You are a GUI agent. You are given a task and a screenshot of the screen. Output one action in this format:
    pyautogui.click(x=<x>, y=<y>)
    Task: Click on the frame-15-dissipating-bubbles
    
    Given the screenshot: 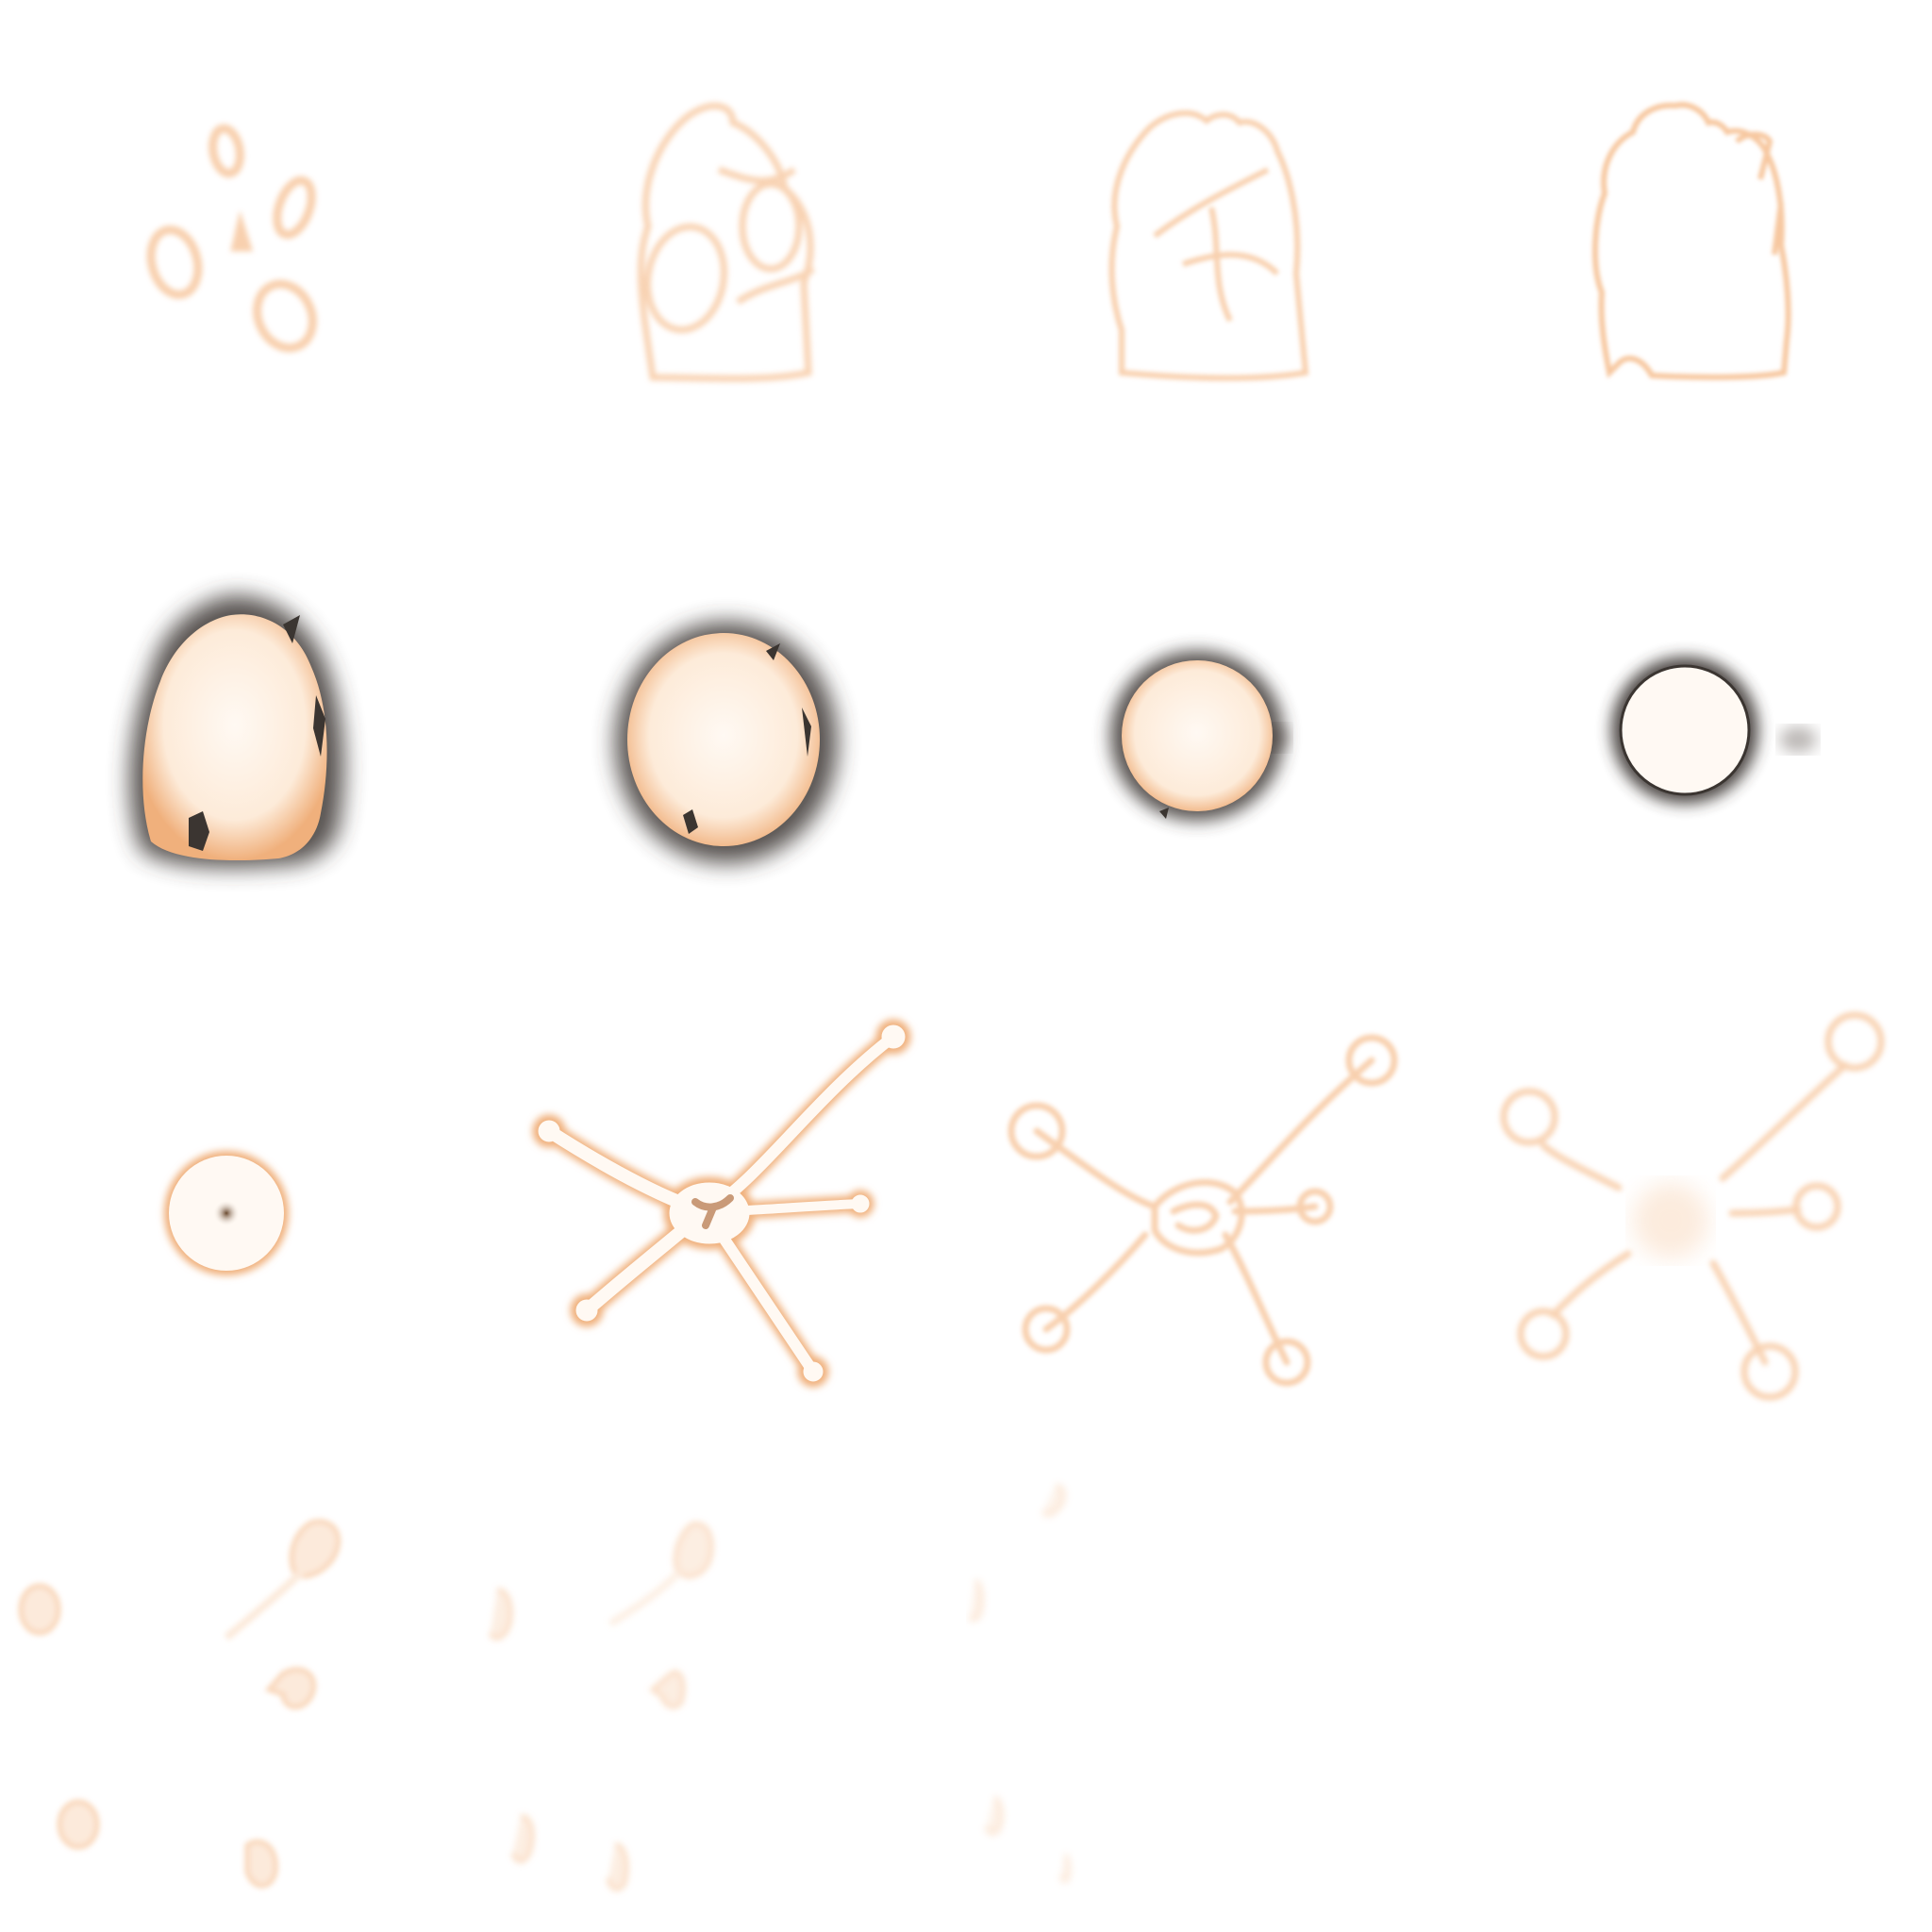 What is the action you would take?
    pyautogui.click(x=1207, y=1691)
    